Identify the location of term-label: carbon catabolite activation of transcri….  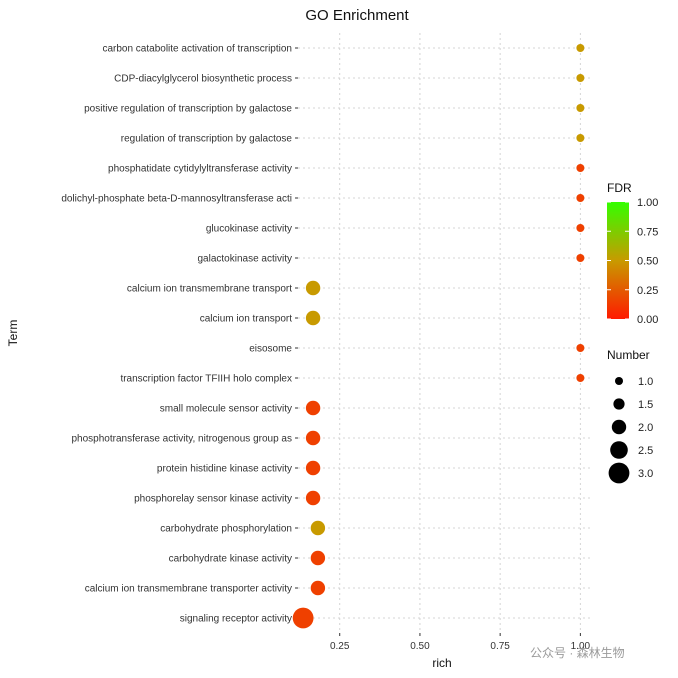
(197, 49).